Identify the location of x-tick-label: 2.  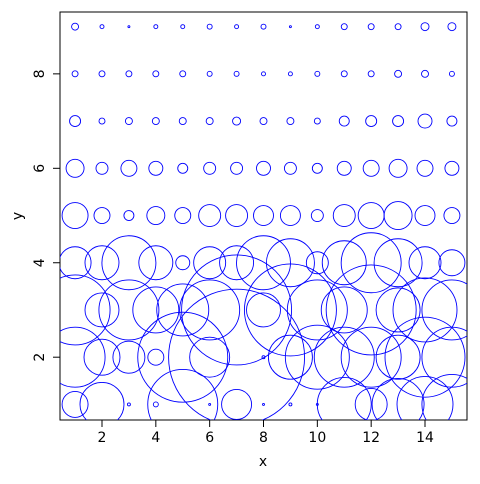
(102, 438).